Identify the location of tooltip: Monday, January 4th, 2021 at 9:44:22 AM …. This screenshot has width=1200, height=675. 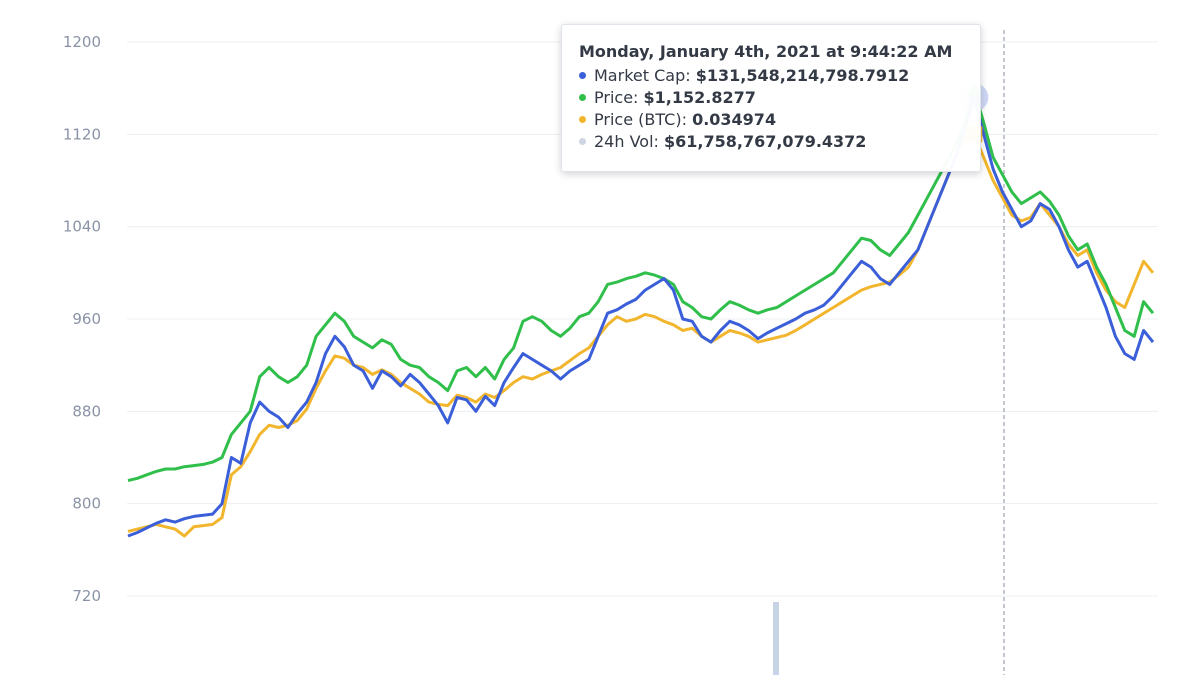
(771, 98).